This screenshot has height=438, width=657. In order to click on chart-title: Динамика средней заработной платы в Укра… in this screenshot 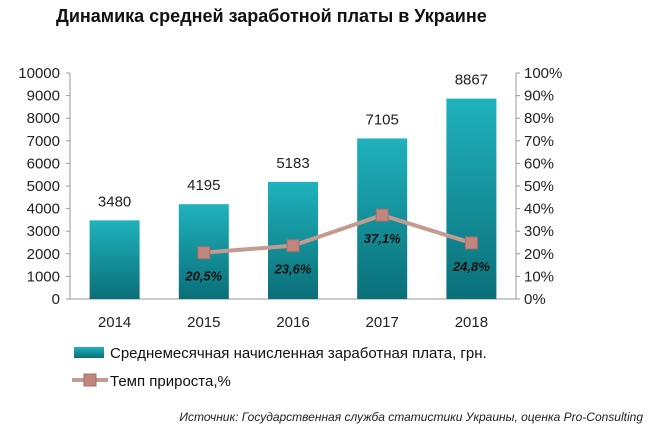, I will do `click(271, 16)`.